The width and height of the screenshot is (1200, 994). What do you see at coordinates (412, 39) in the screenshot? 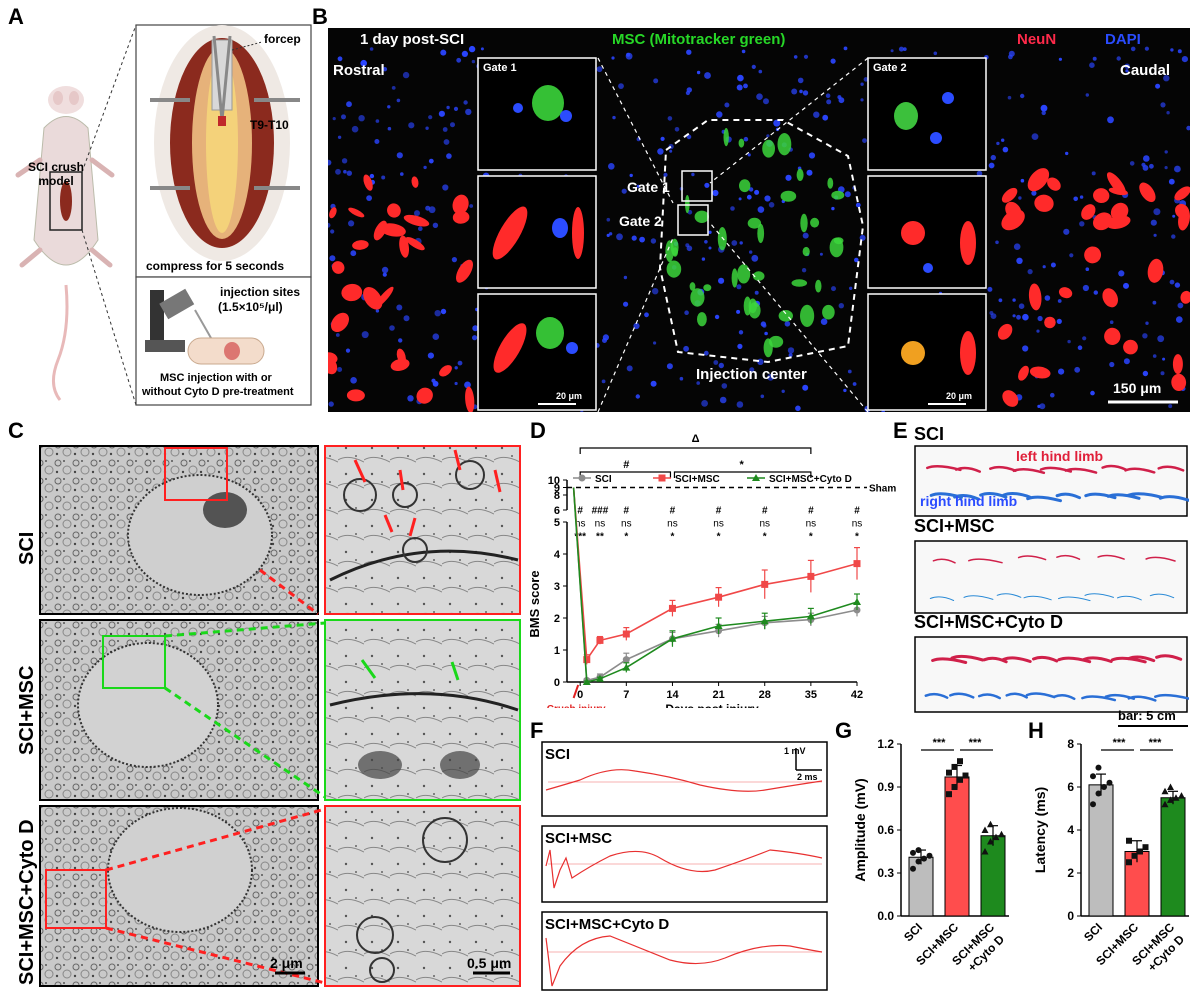
I see `b-header-time: 1 day post-SCI` at bounding box center [412, 39].